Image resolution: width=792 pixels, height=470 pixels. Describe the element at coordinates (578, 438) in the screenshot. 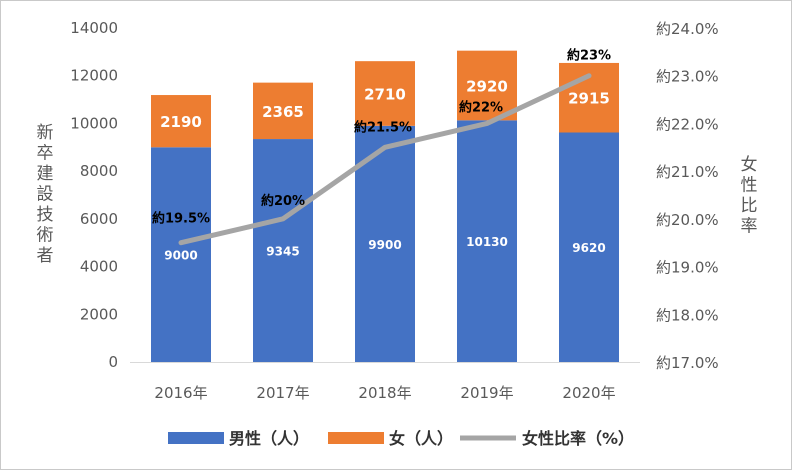

I see `legend-label-ratio: 女性比率（%）` at that location.